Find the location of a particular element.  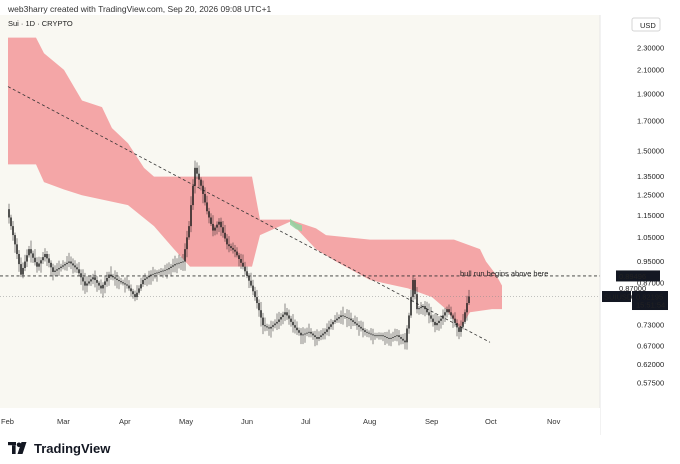

currency-label: USD is located at coordinates (648, 25).